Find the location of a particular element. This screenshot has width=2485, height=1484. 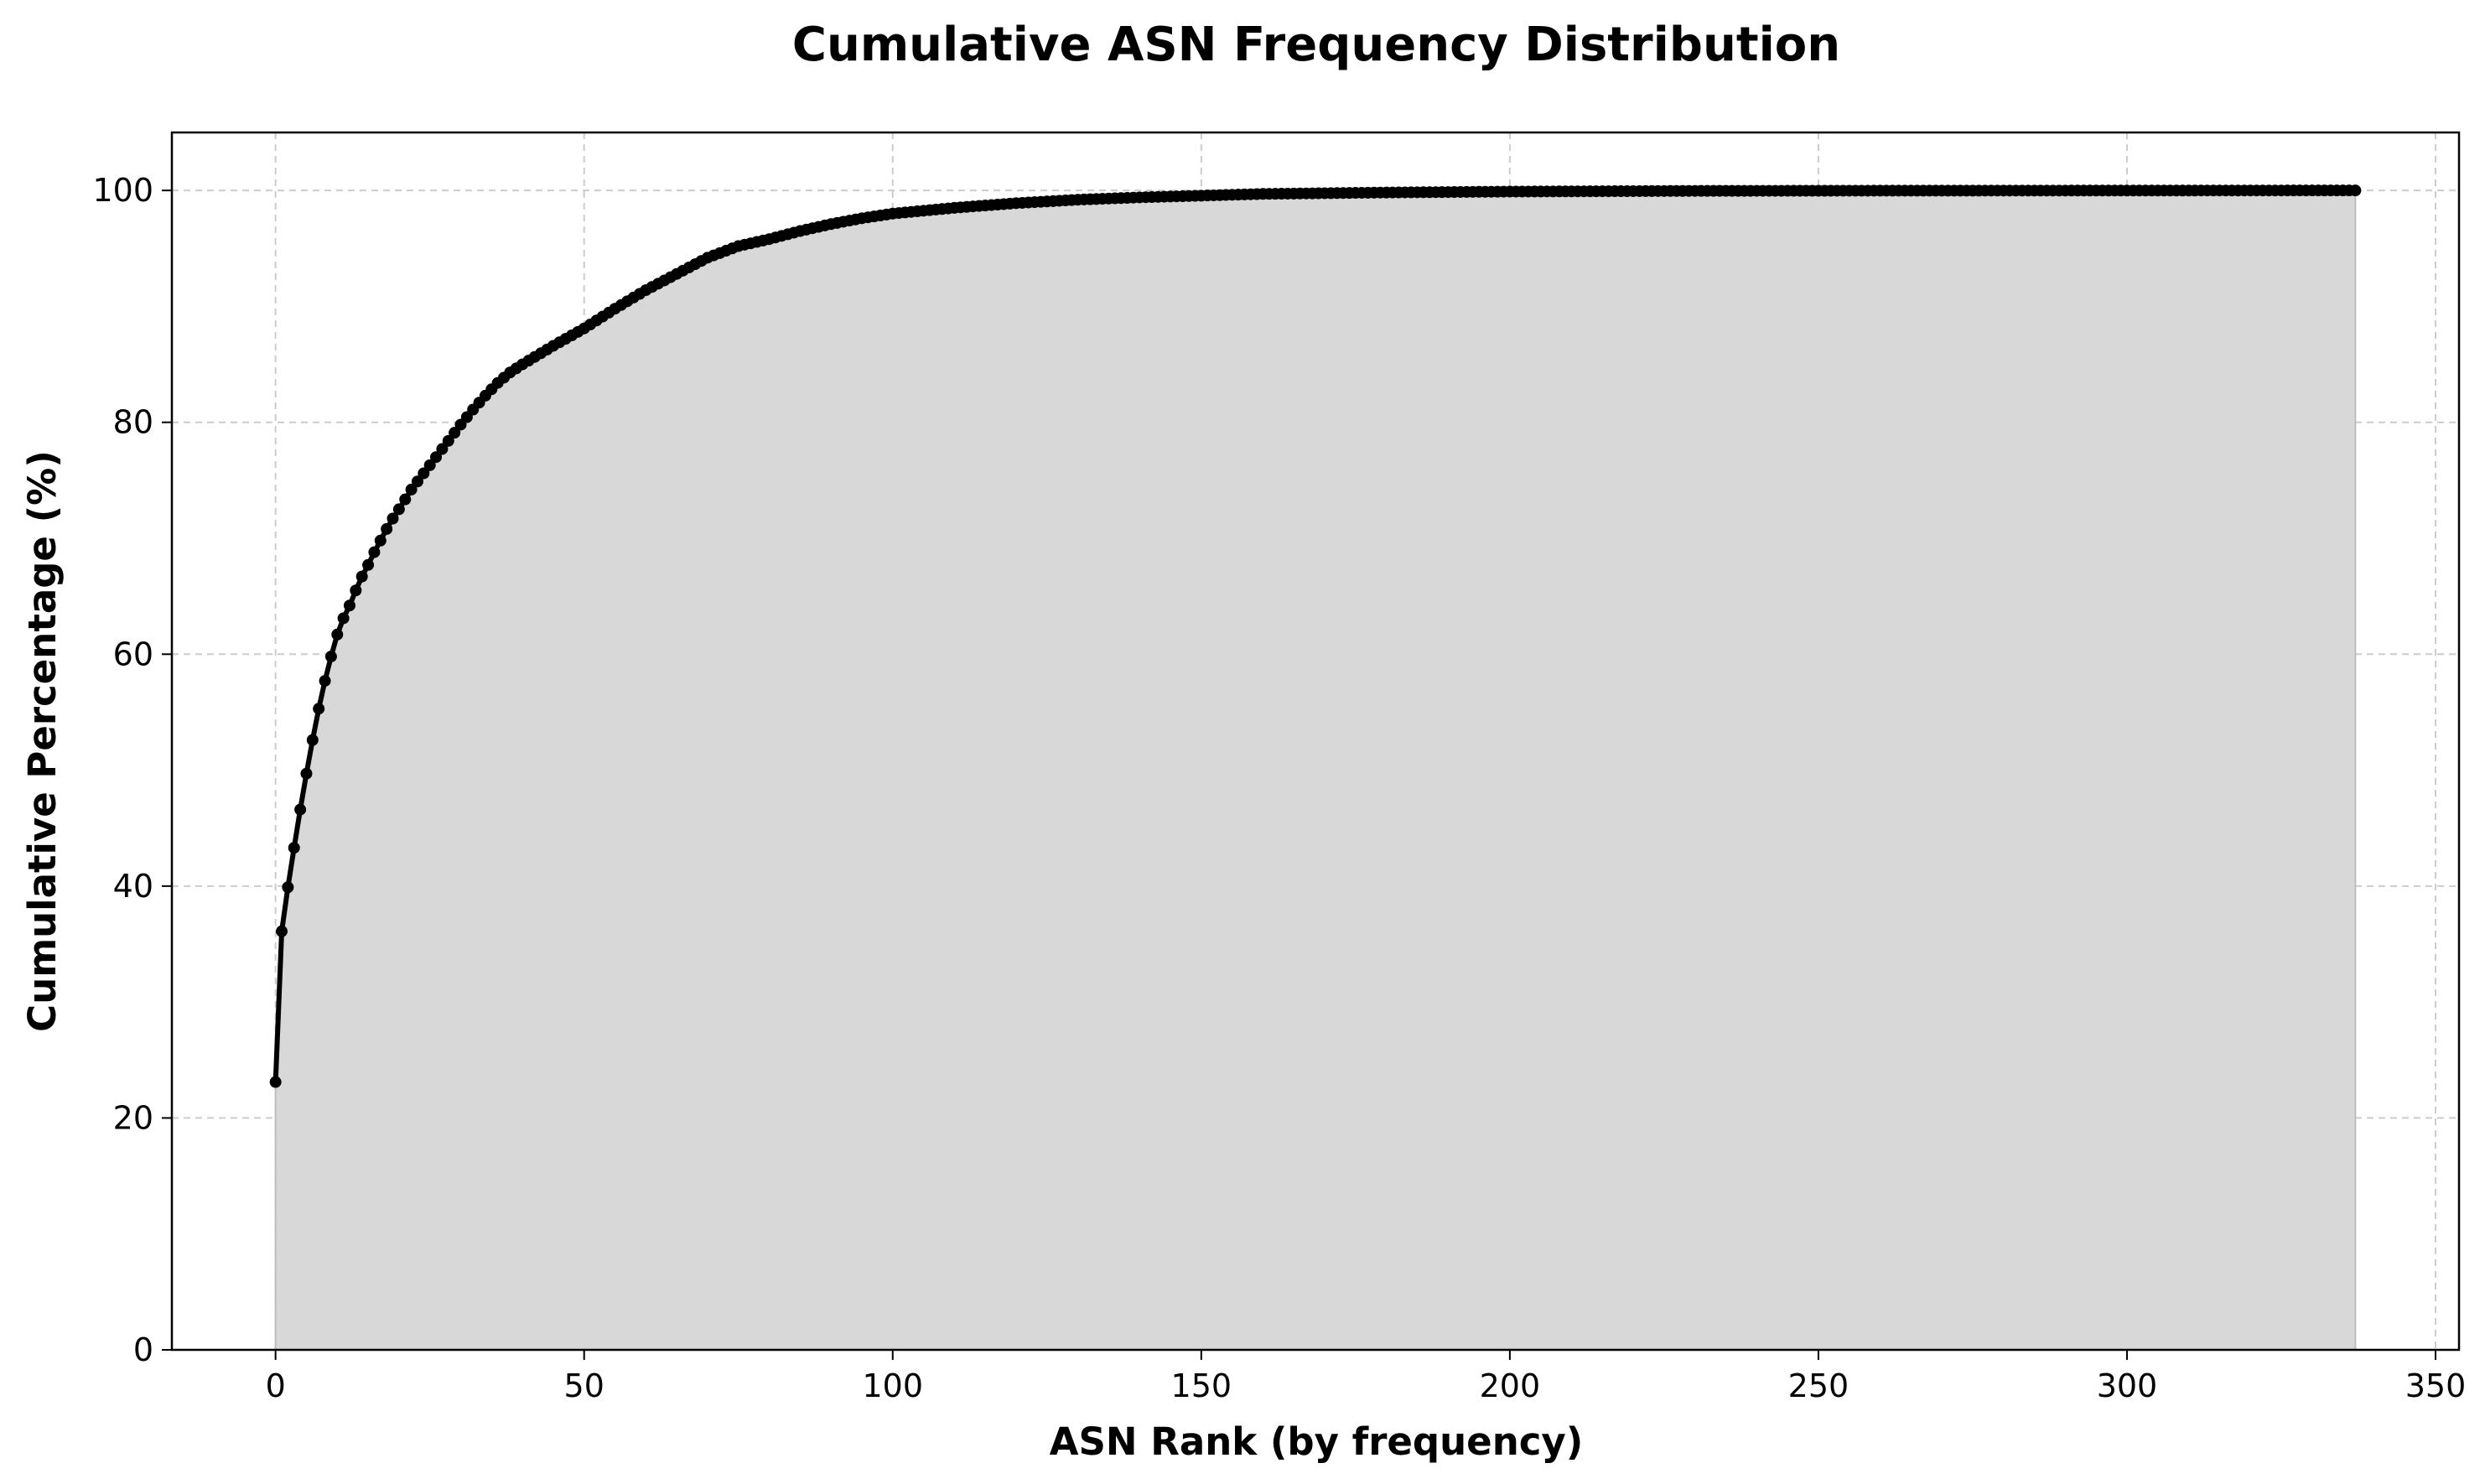

x-axis-label: ASN Rank (by frequency) is located at coordinates (1317, 1441).